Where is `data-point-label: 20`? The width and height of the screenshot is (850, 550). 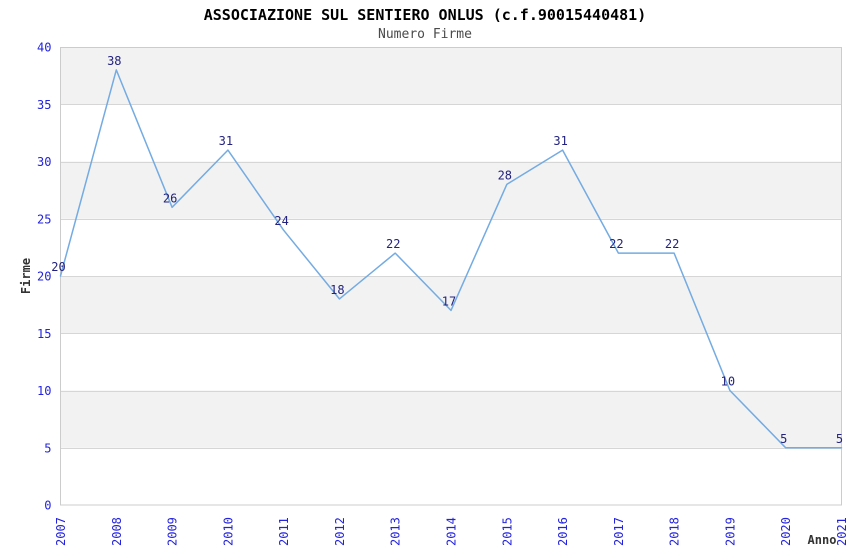
data-point-label: 20 is located at coordinates (58, 267).